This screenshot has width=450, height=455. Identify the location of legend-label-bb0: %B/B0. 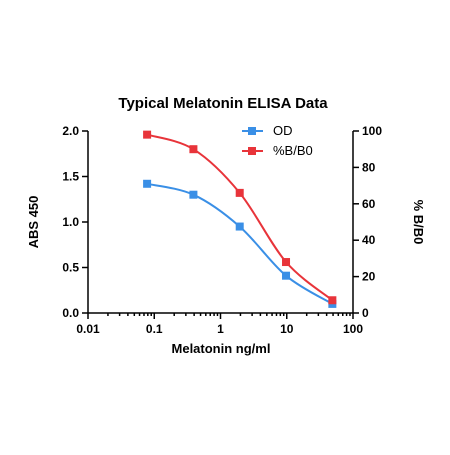
(293, 150).